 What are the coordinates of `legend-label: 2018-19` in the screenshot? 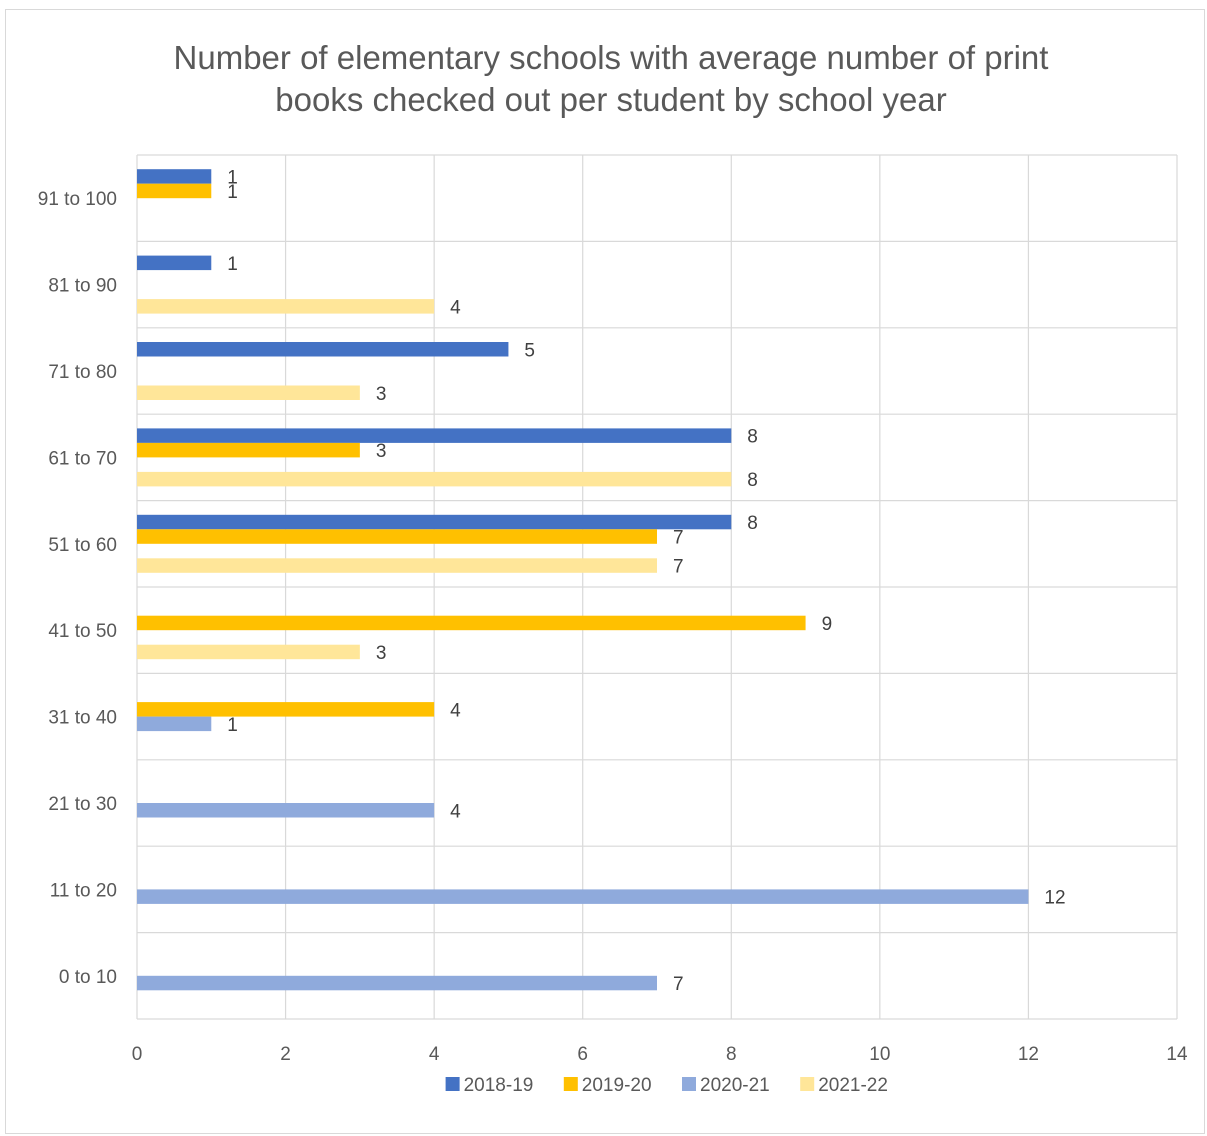 It's located at (499, 1085).